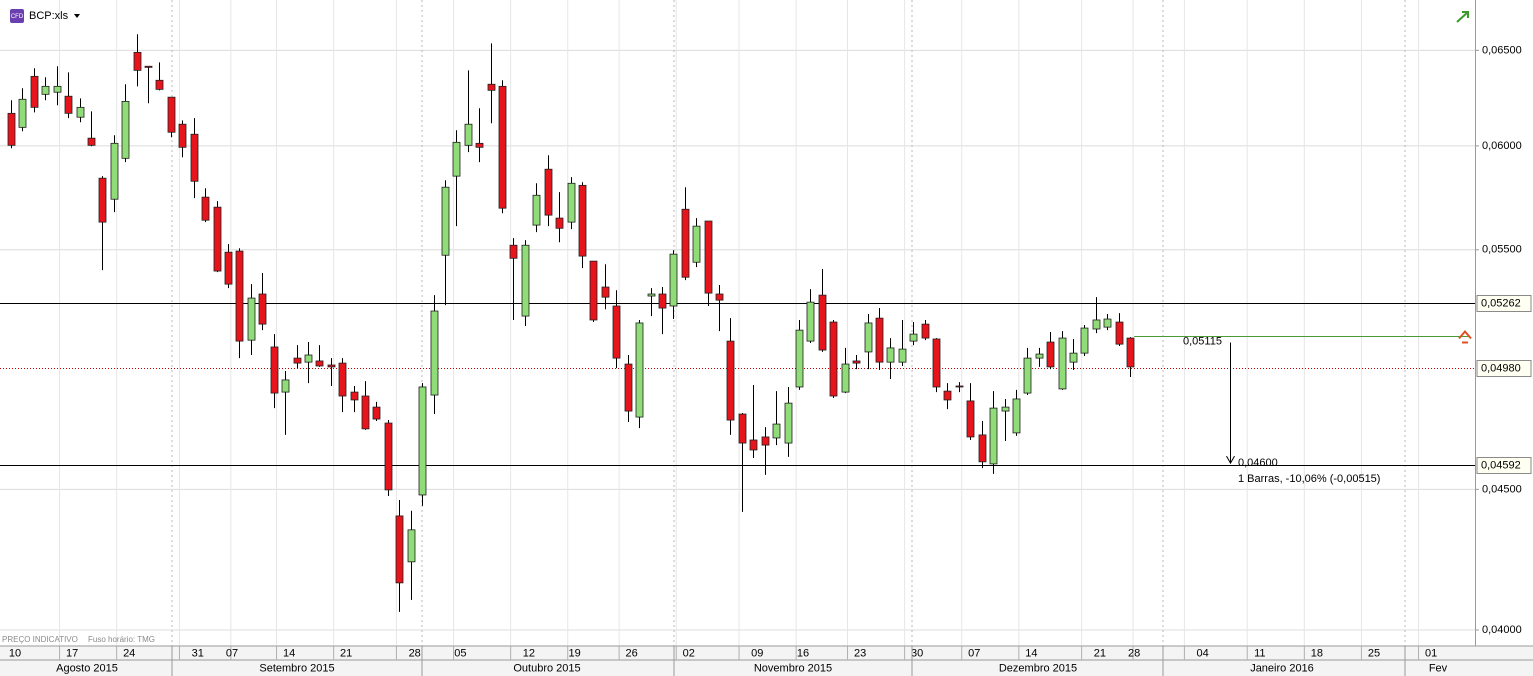 The width and height of the screenshot is (1533, 676). What do you see at coordinates (77, 16) in the screenshot?
I see `instrument-dropdown` at bounding box center [77, 16].